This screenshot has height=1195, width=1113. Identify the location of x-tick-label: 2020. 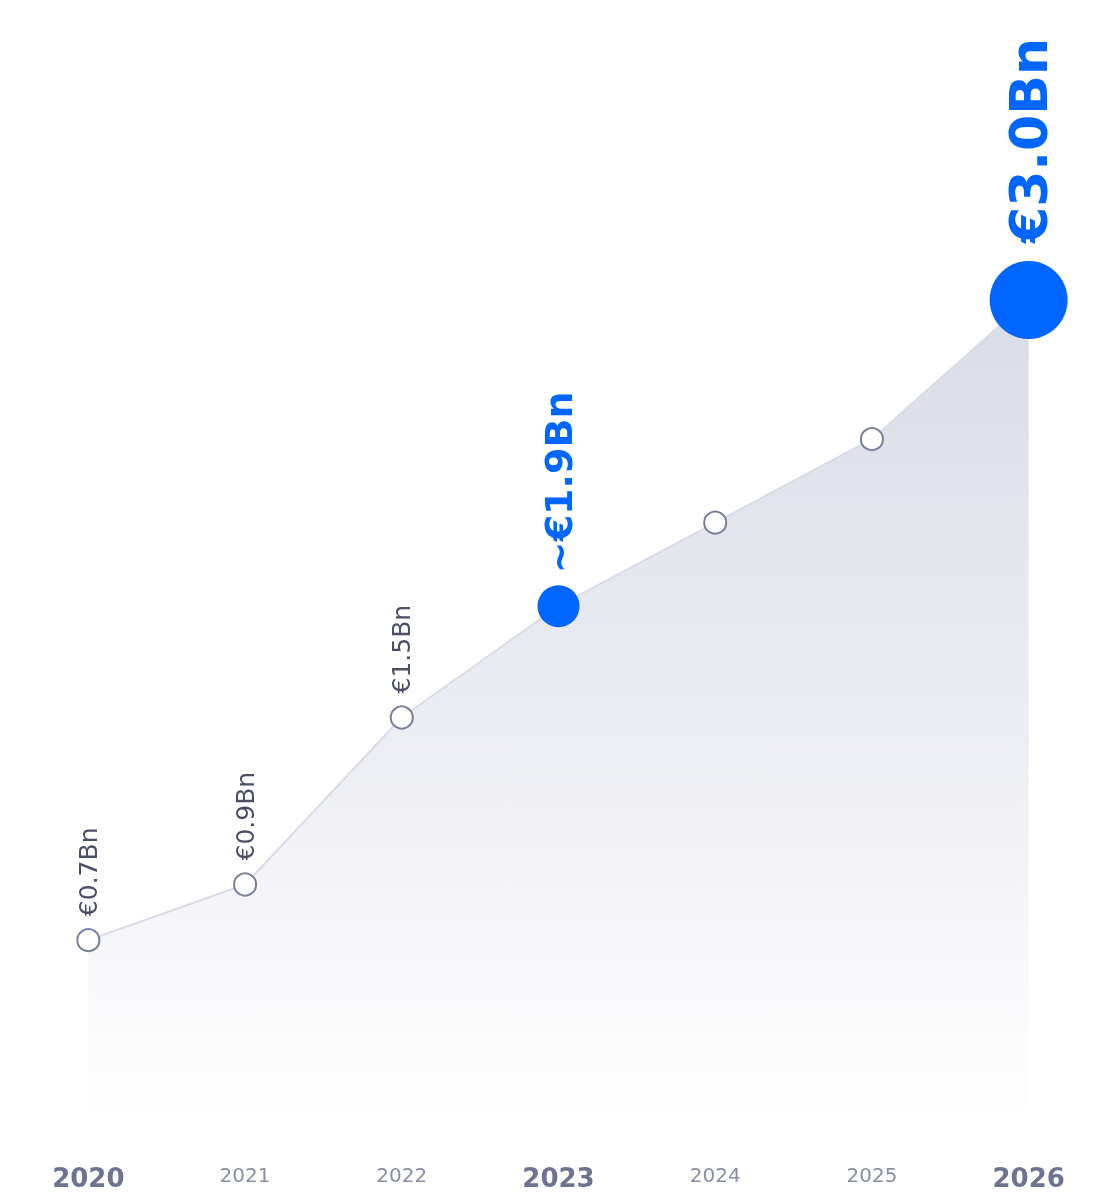
(88, 1178).